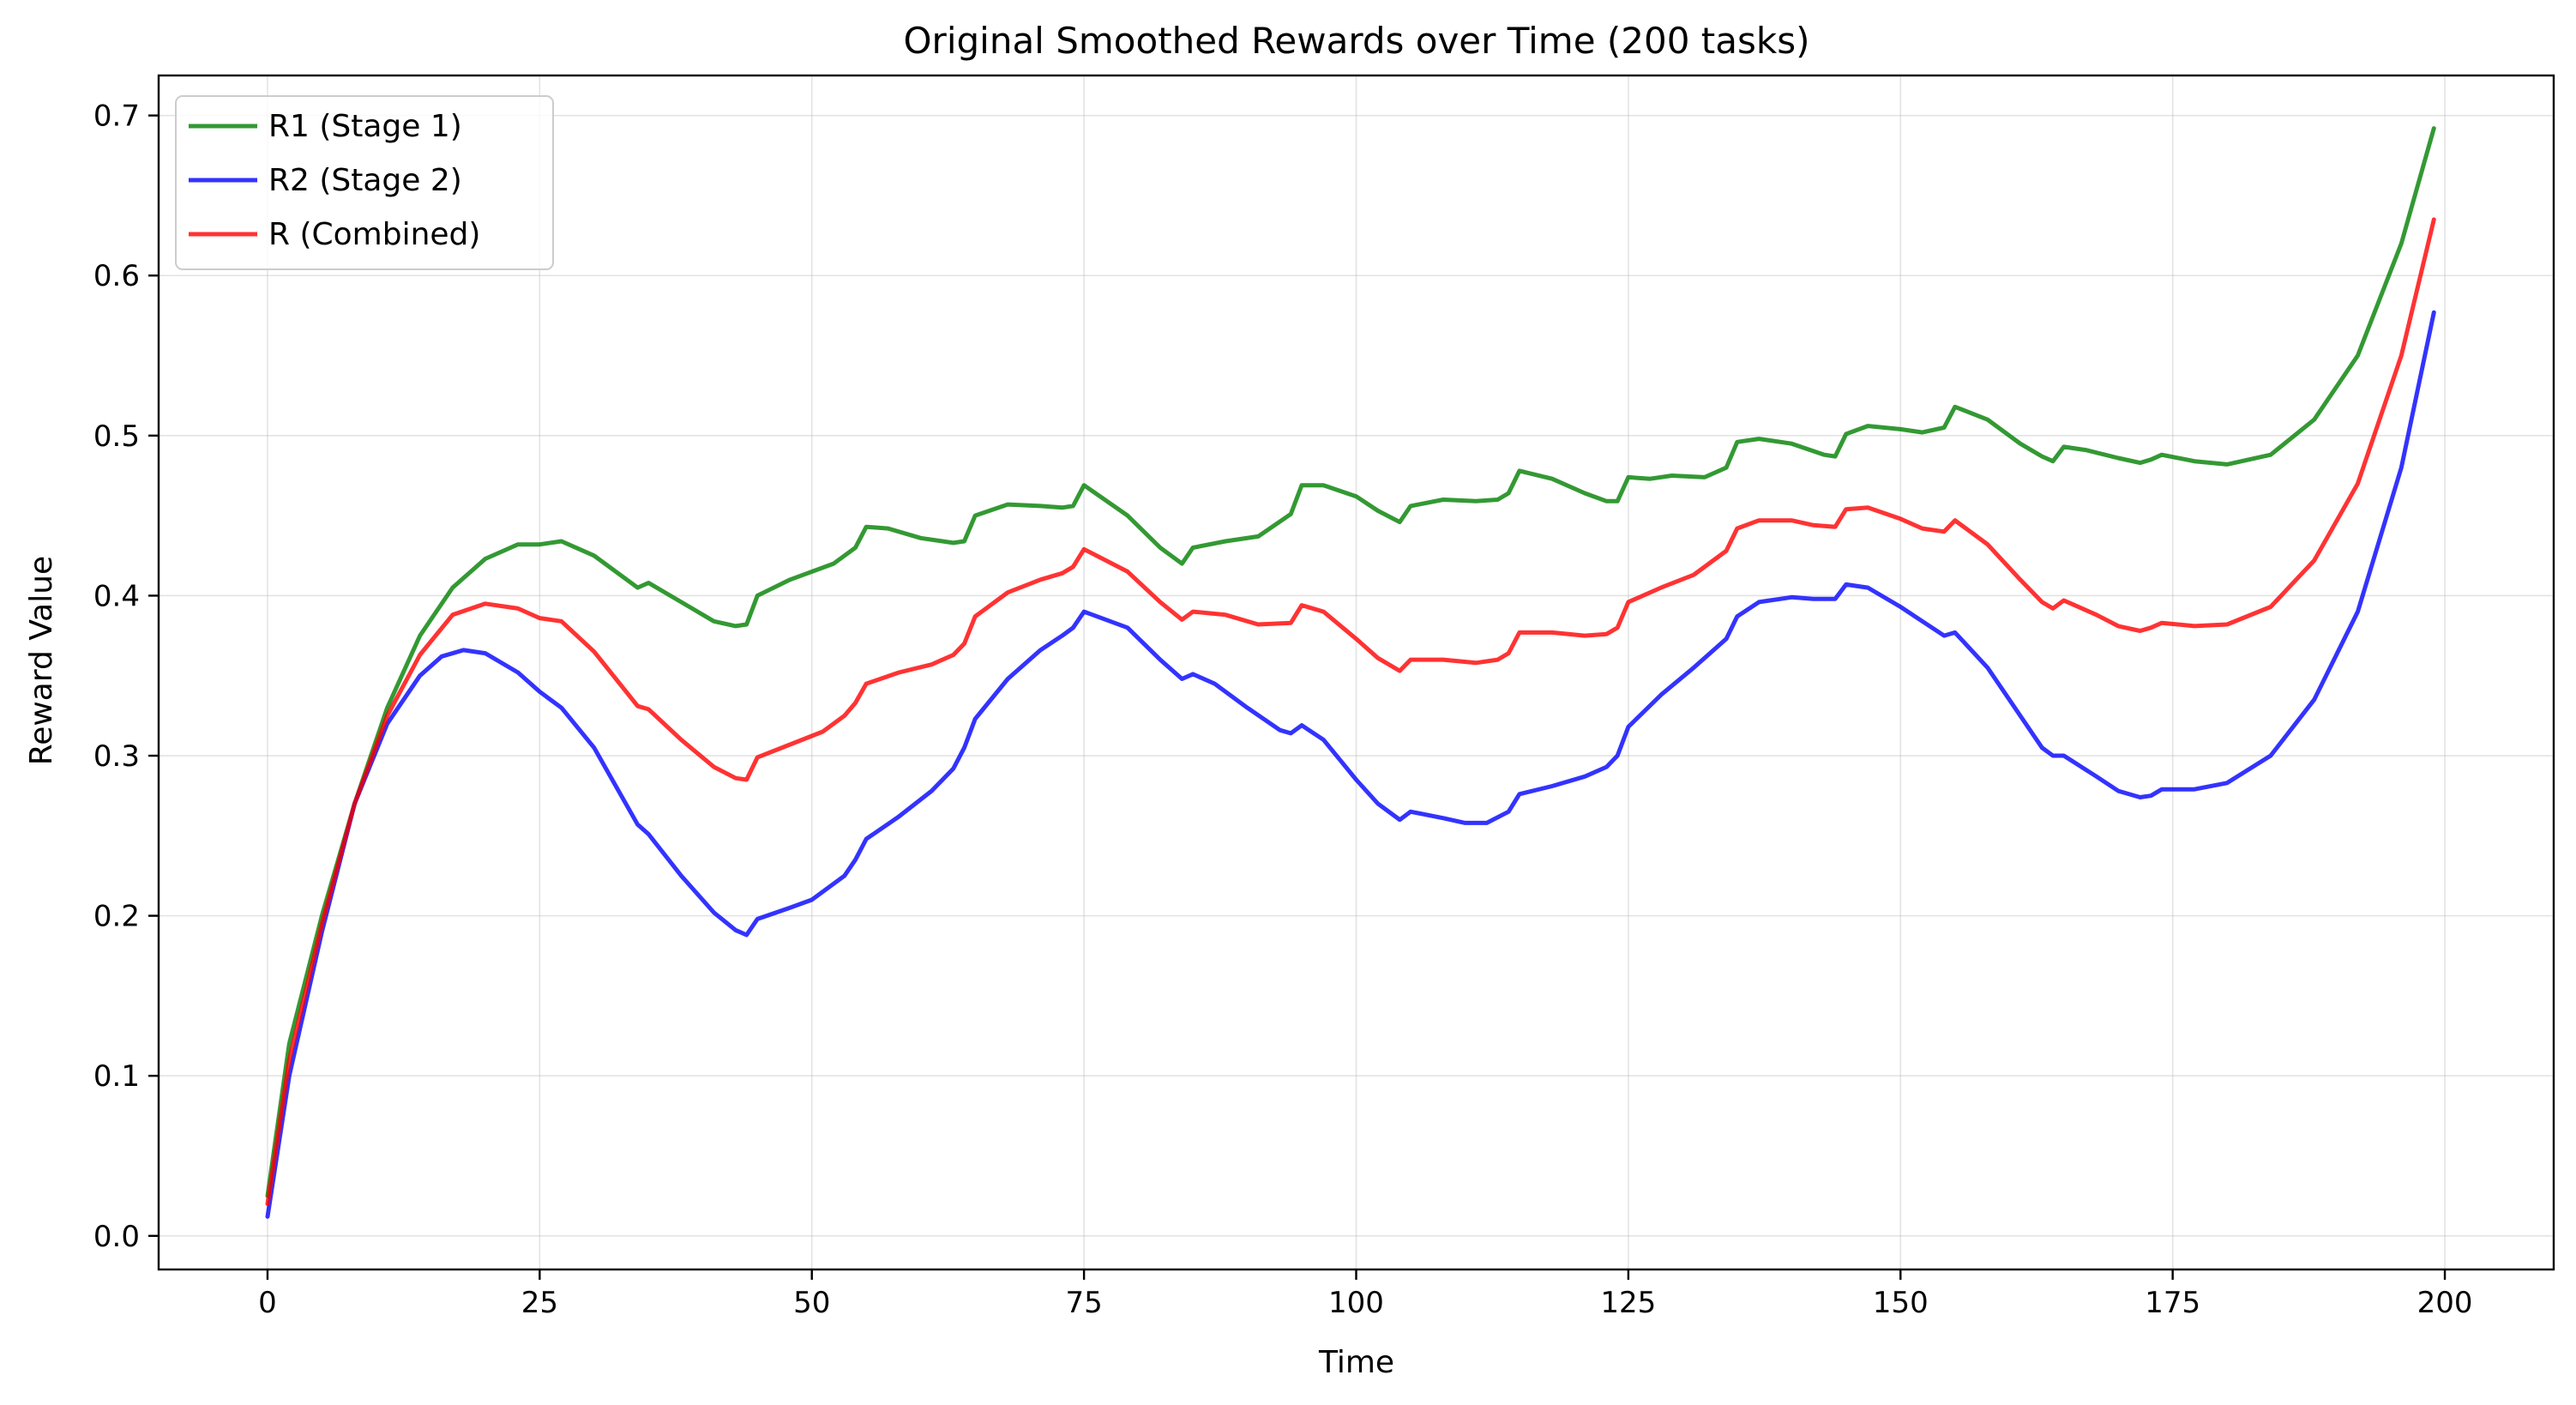 The height and width of the screenshot is (1405, 2576). What do you see at coordinates (374, 234) in the screenshot?
I see `legend-label-r: R (Combined)` at bounding box center [374, 234].